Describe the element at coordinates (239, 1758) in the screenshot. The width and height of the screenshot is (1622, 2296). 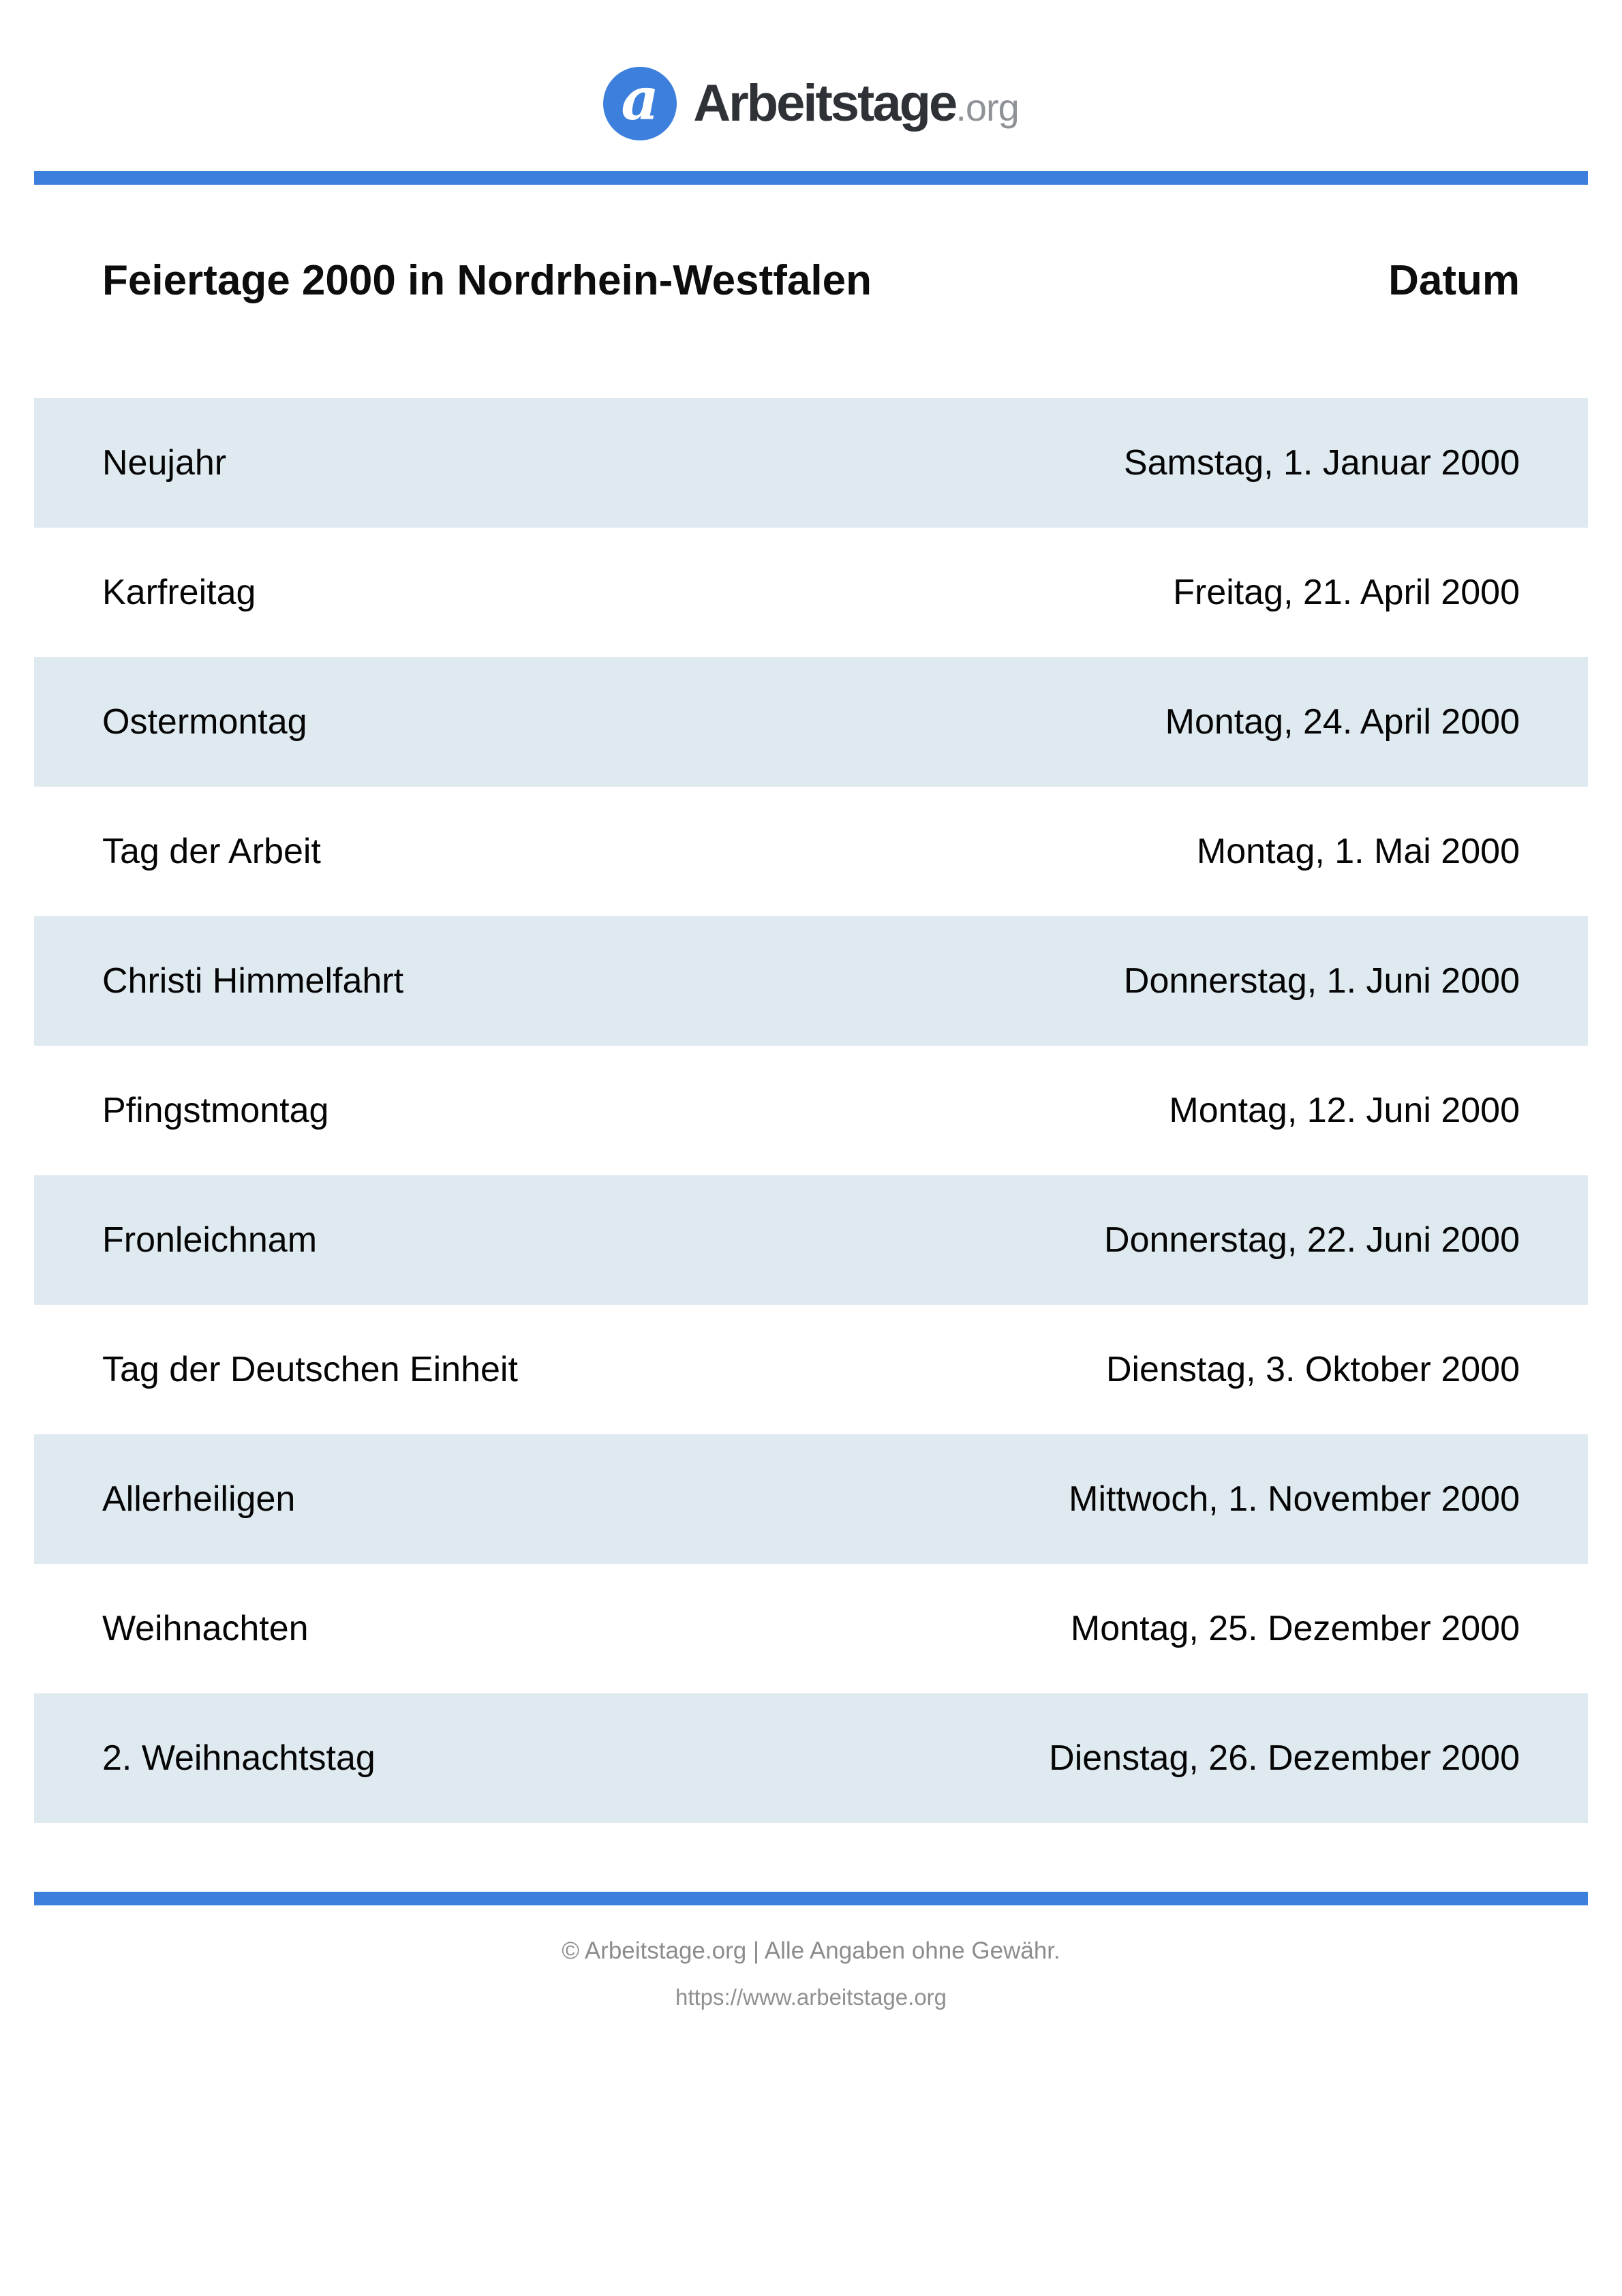
I see `holiday-name: 2. Weihnachtstag` at that location.